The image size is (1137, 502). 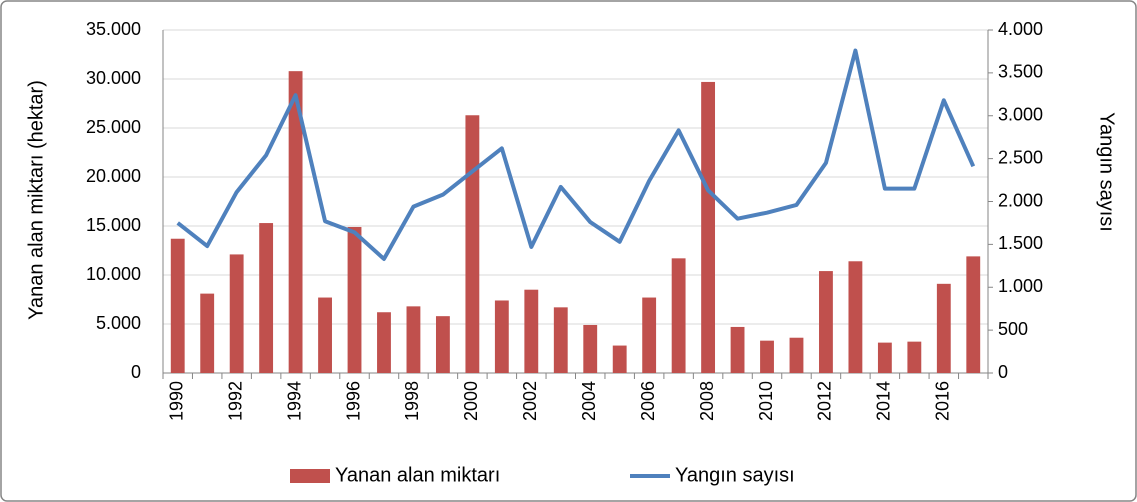 I want to click on x-tick-label: 2000, so click(x=471, y=401).